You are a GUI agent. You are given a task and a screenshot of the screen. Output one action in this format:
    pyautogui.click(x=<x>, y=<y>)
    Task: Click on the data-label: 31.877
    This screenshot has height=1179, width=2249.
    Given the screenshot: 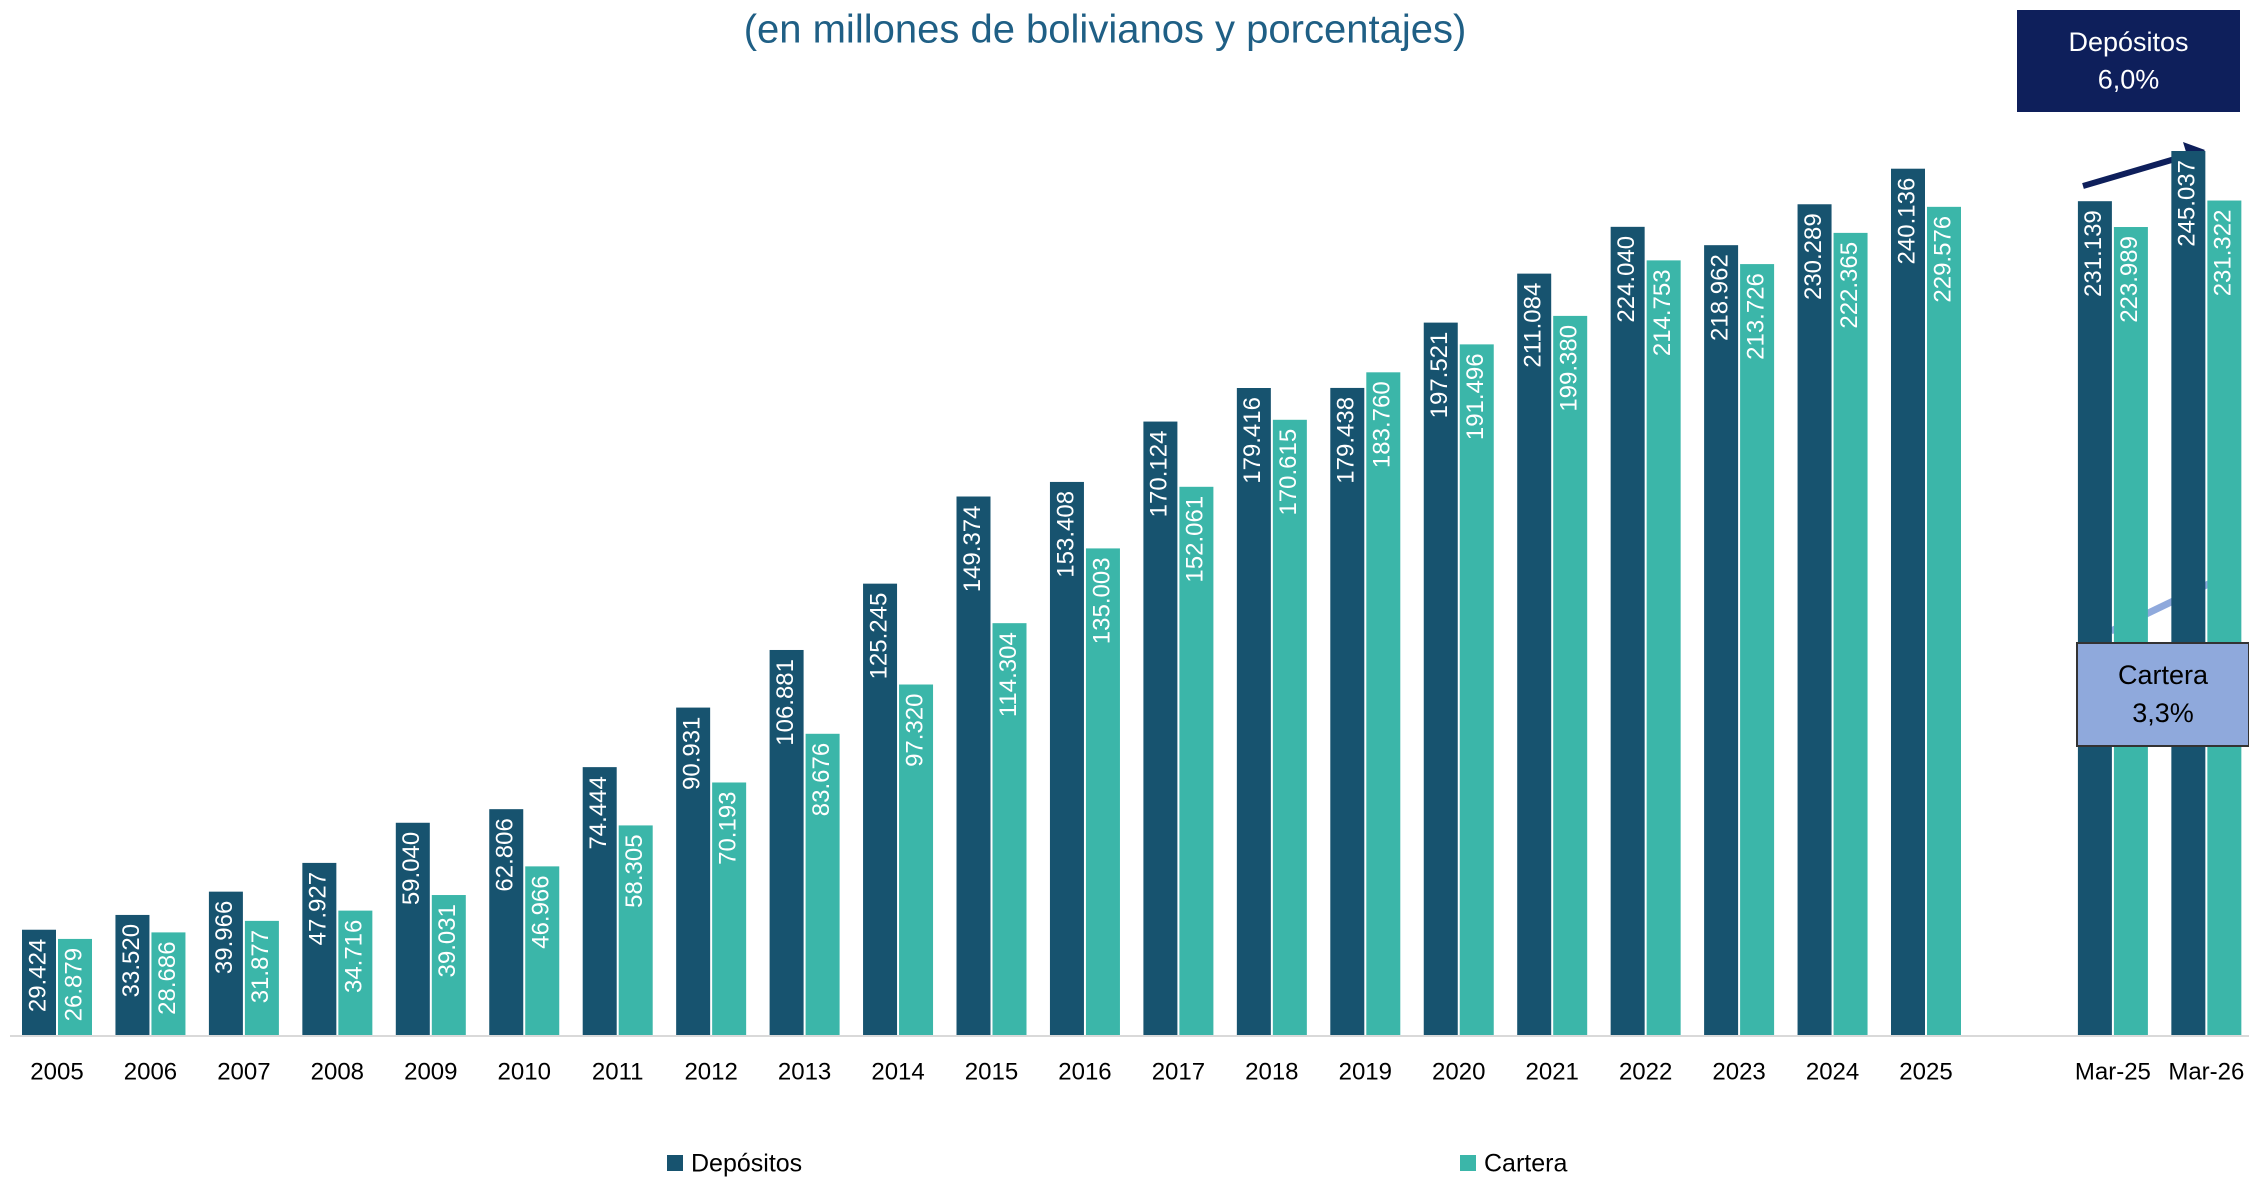 What is the action you would take?
    pyautogui.click(x=260, y=966)
    